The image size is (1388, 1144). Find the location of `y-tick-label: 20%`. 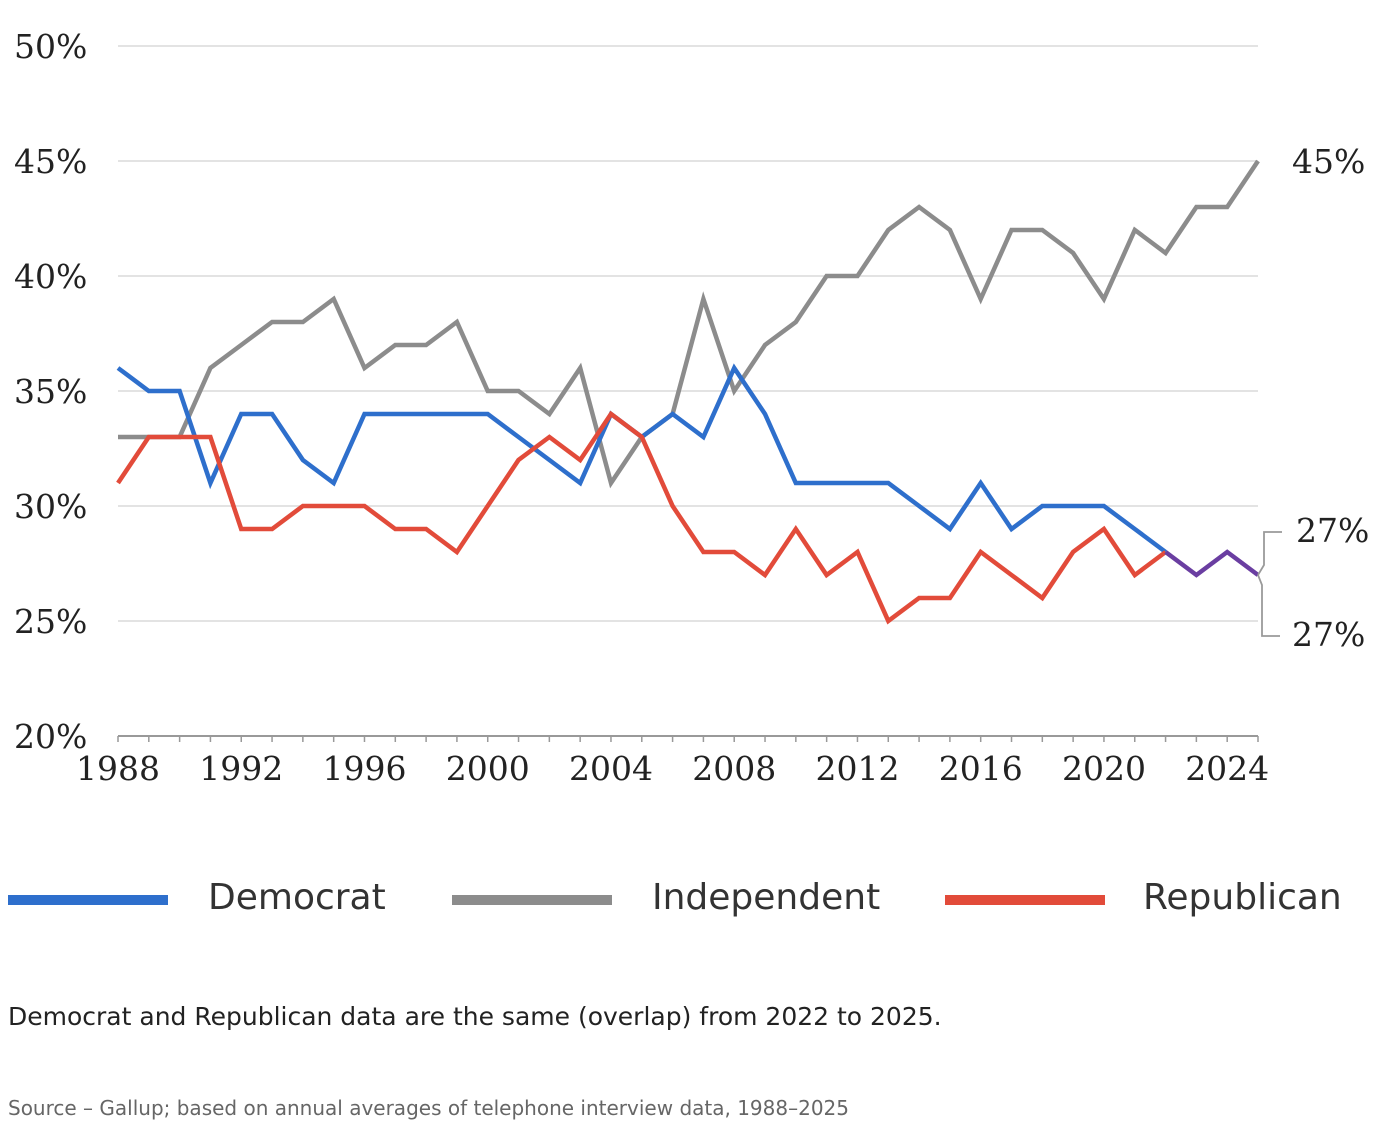

y-tick-label: 20% is located at coordinates (50, 736).